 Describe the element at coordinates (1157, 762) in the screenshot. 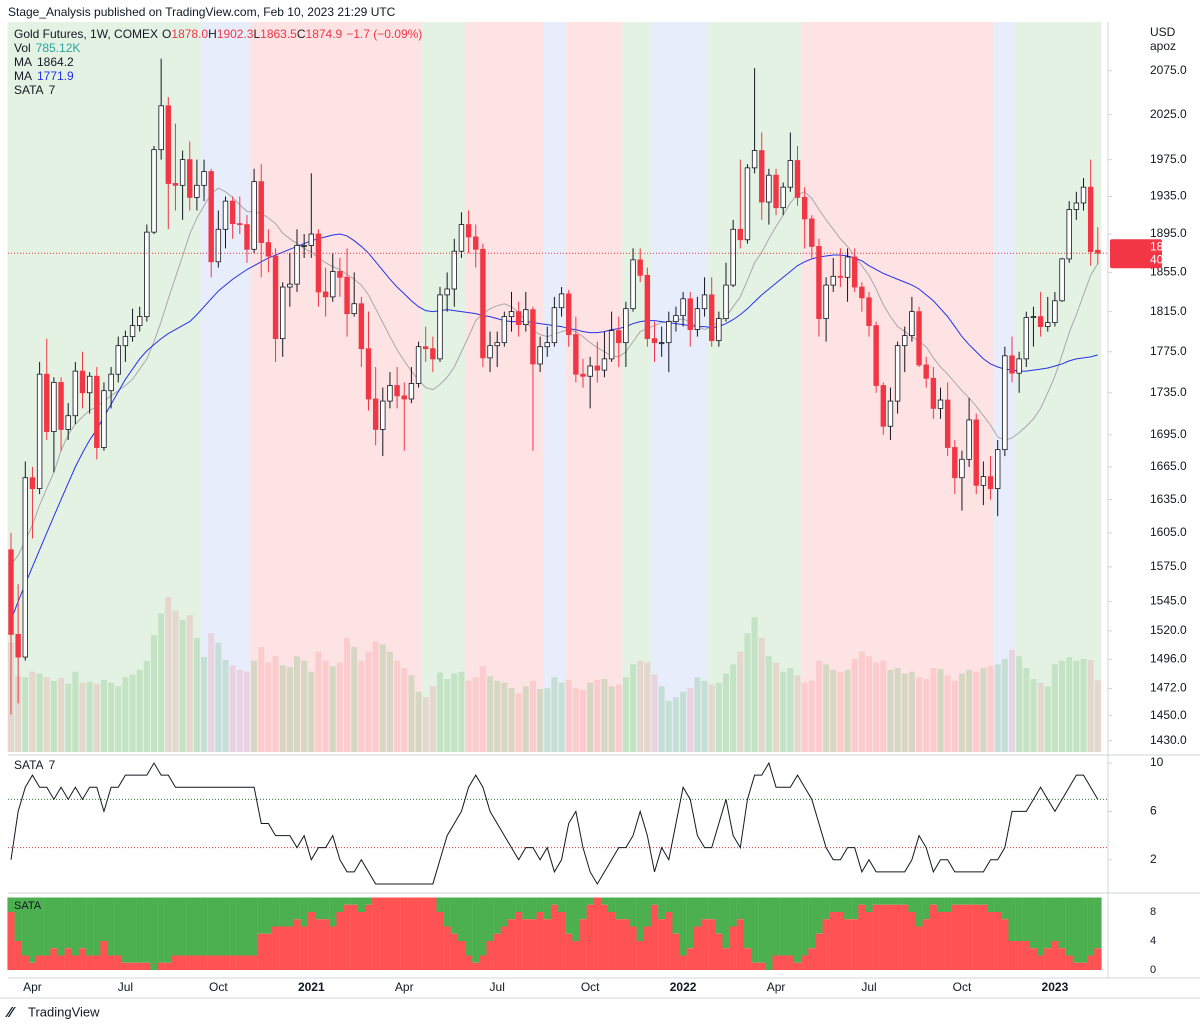

I see `y-tick-label: 10` at that location.